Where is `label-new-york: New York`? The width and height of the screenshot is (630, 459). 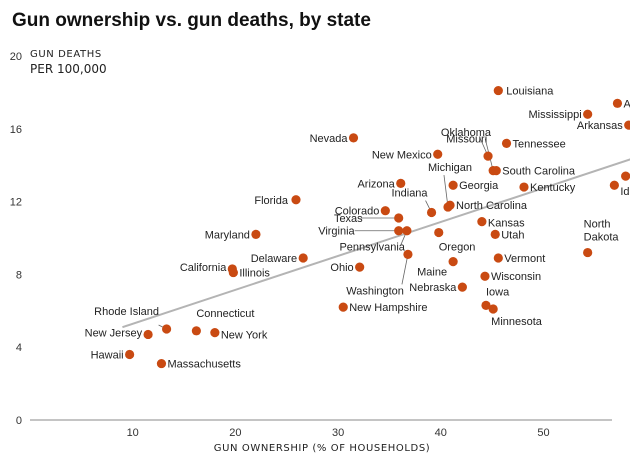 label-new-york: New York is located at coordinates (244, 336).